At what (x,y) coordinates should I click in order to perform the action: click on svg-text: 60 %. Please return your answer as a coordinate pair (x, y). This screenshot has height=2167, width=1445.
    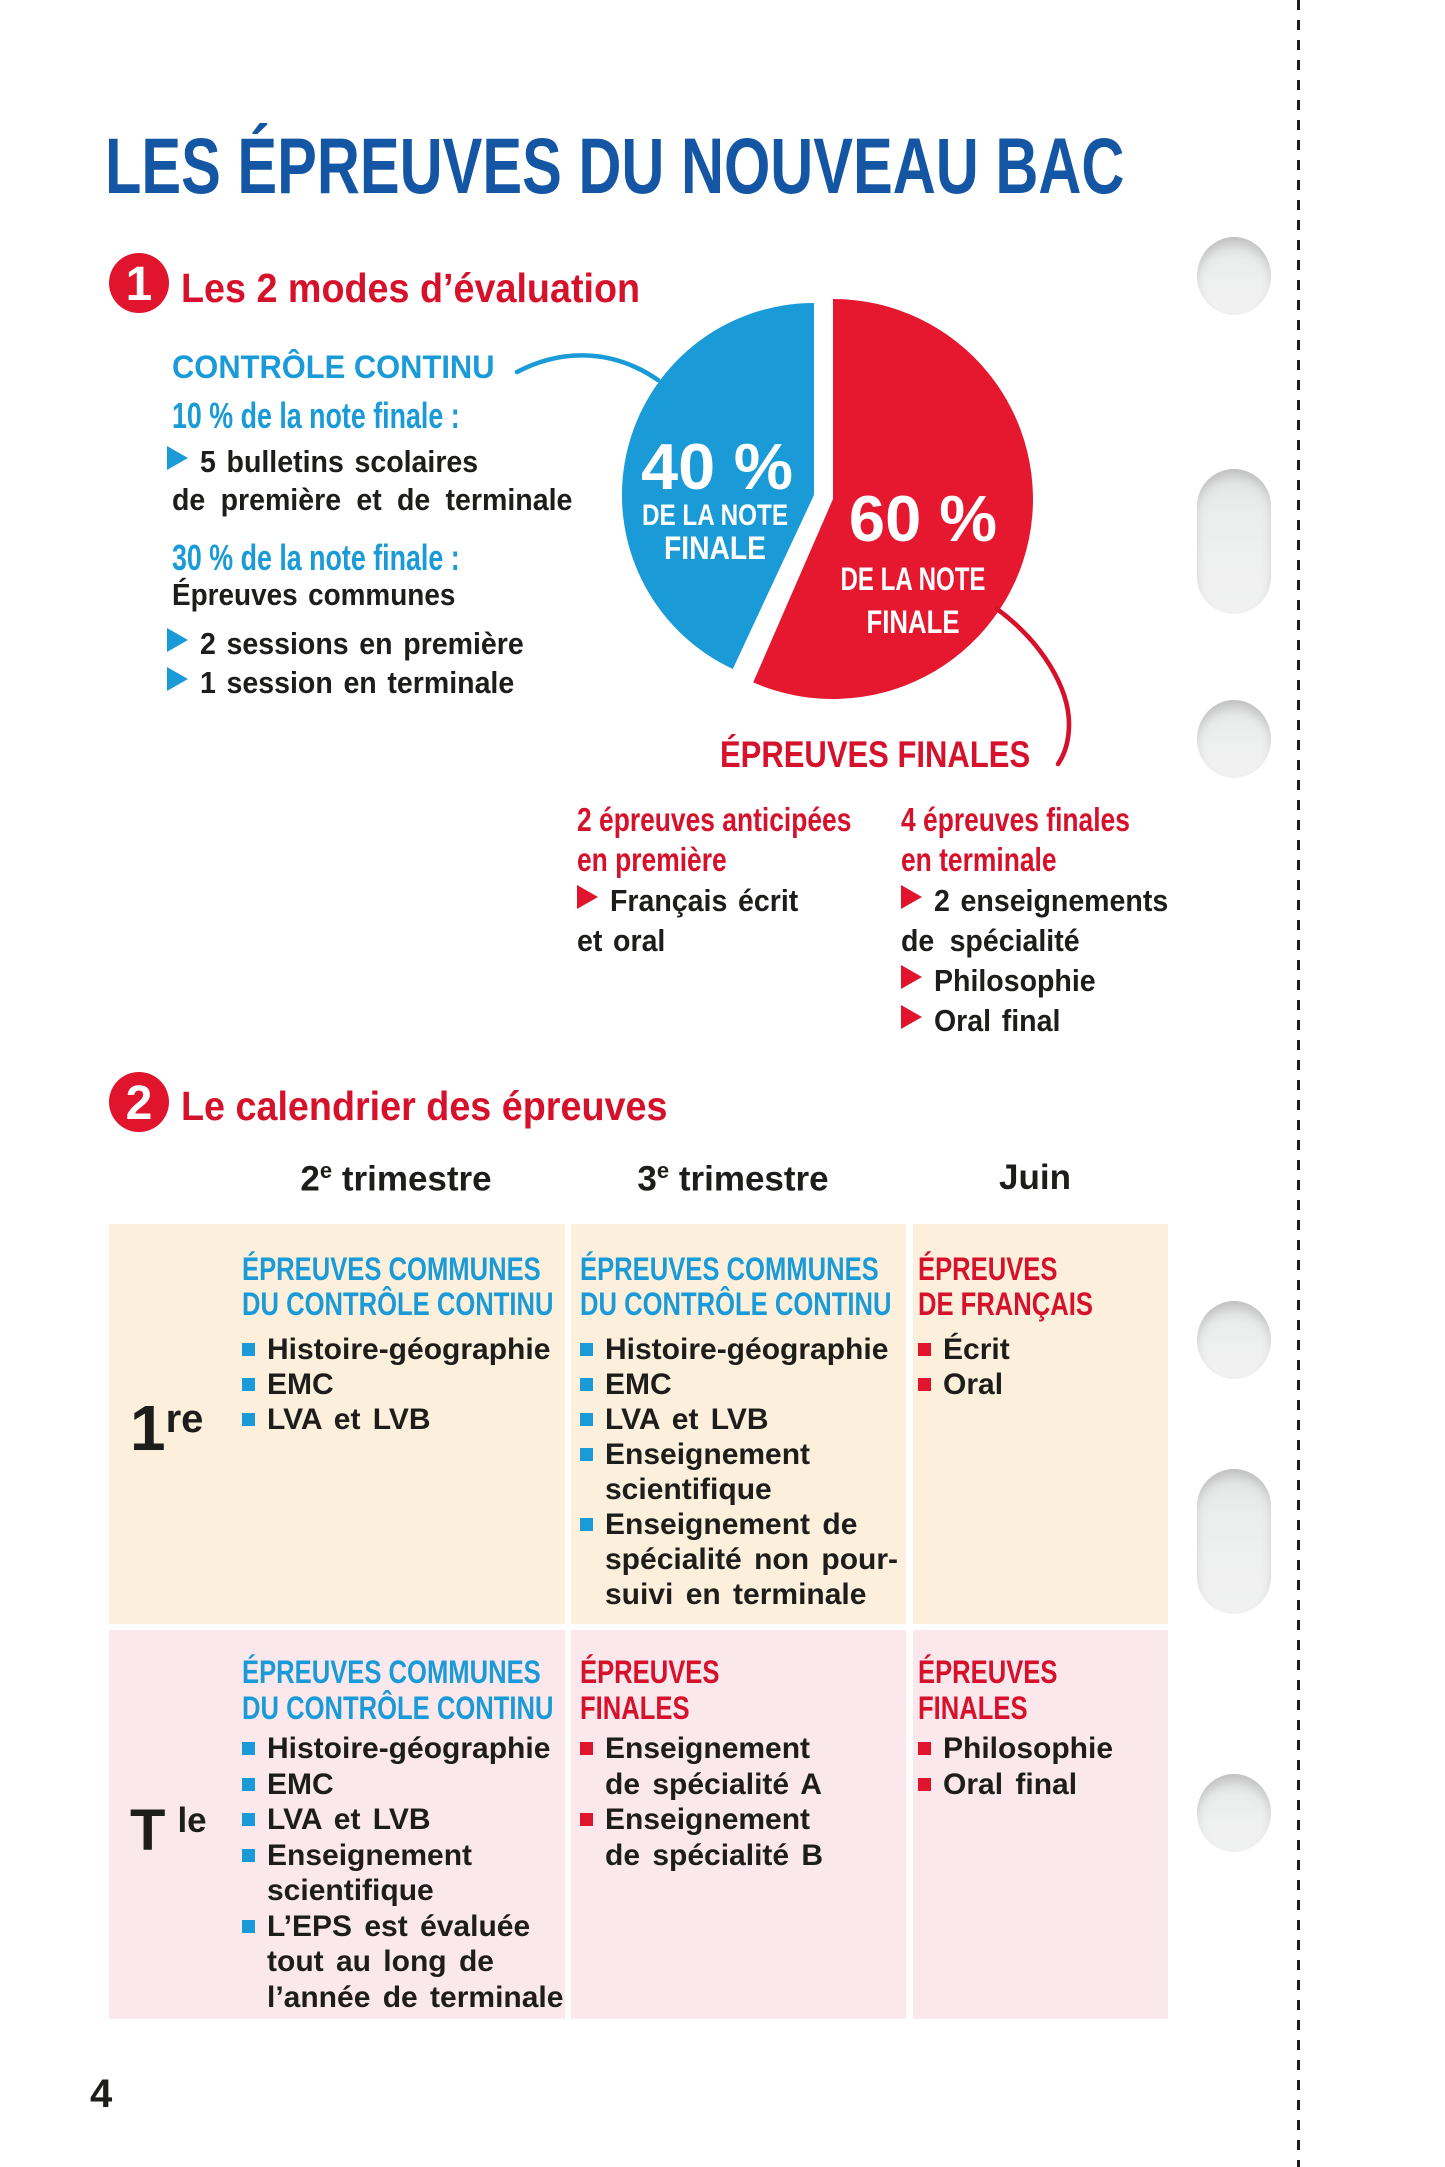
    Looking at the image, I should click on (923, 518).